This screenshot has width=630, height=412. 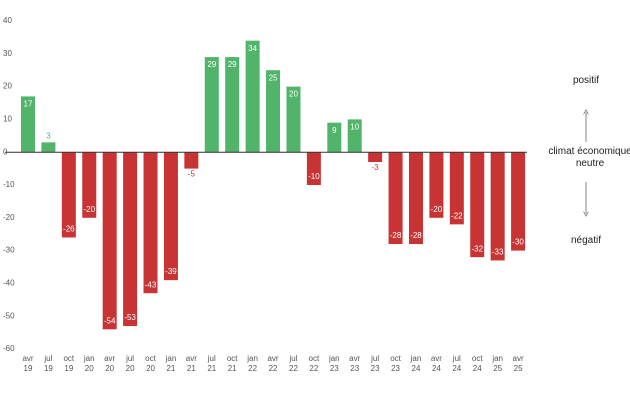 I want to click on x-tick-label: avr 22, so click(x=273, y=363).